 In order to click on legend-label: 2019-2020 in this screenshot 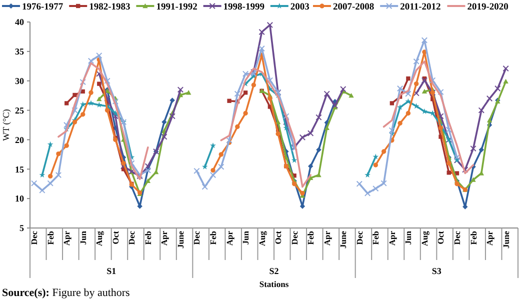, I will do `click(488, 7)`.